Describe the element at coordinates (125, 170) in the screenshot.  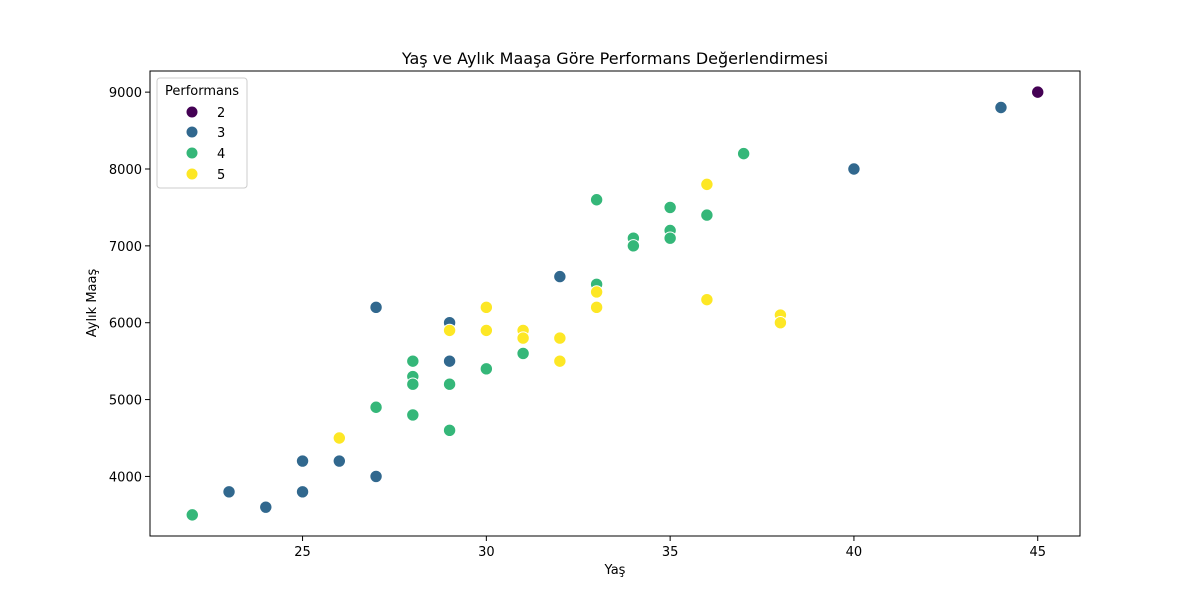
I see `y-tick-label: 8000` at that location.